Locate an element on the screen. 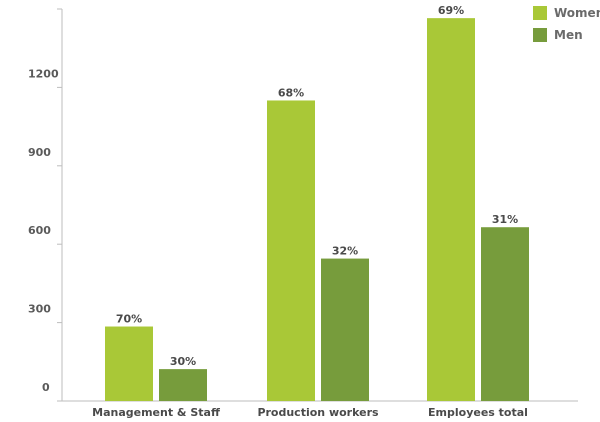 This screenshot has height=422, width=600. category-label: Employees total is located at coordinates (478, 412).